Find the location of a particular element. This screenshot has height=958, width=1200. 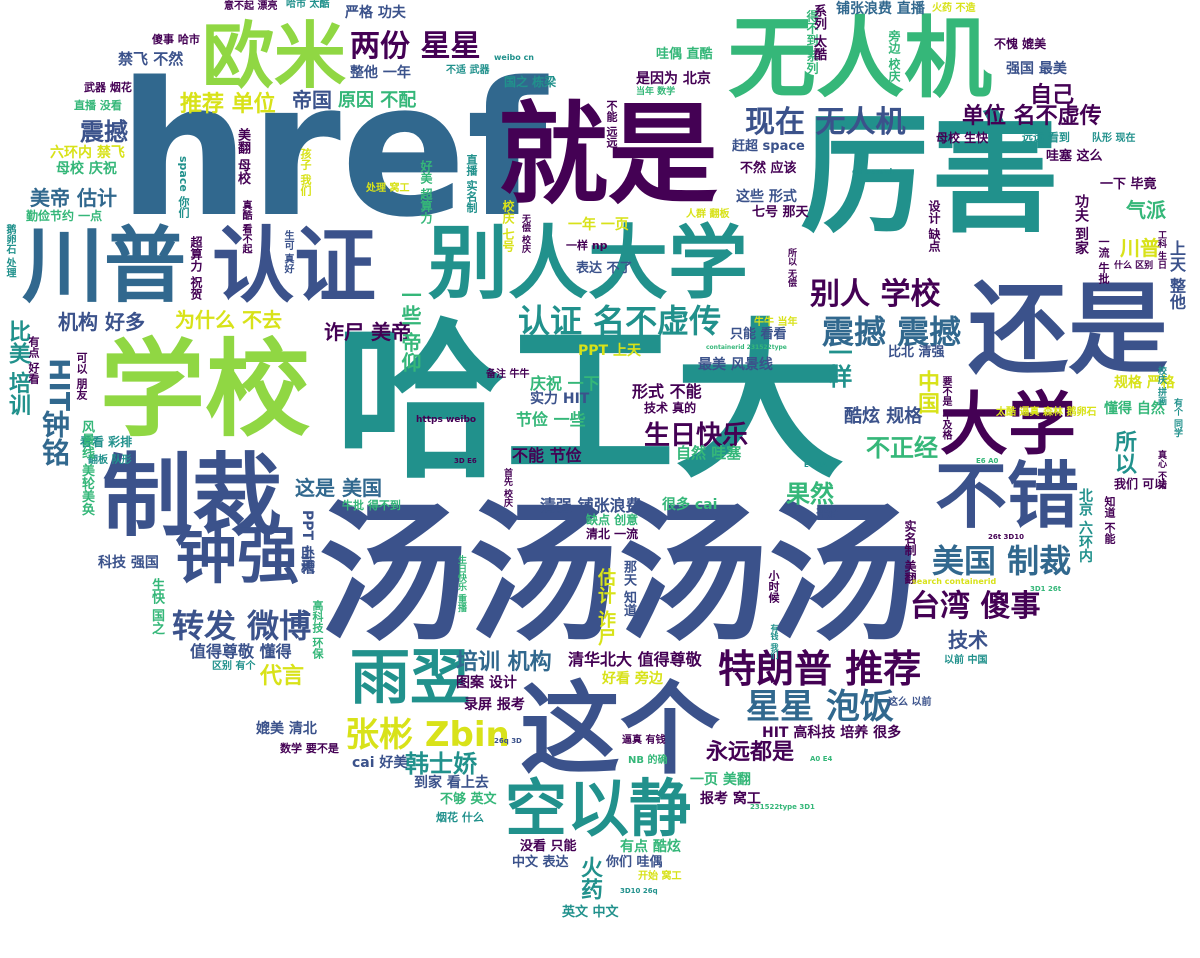

word-keyi-pengyou: 可以 朋友 is located at coordinates (81, 376).